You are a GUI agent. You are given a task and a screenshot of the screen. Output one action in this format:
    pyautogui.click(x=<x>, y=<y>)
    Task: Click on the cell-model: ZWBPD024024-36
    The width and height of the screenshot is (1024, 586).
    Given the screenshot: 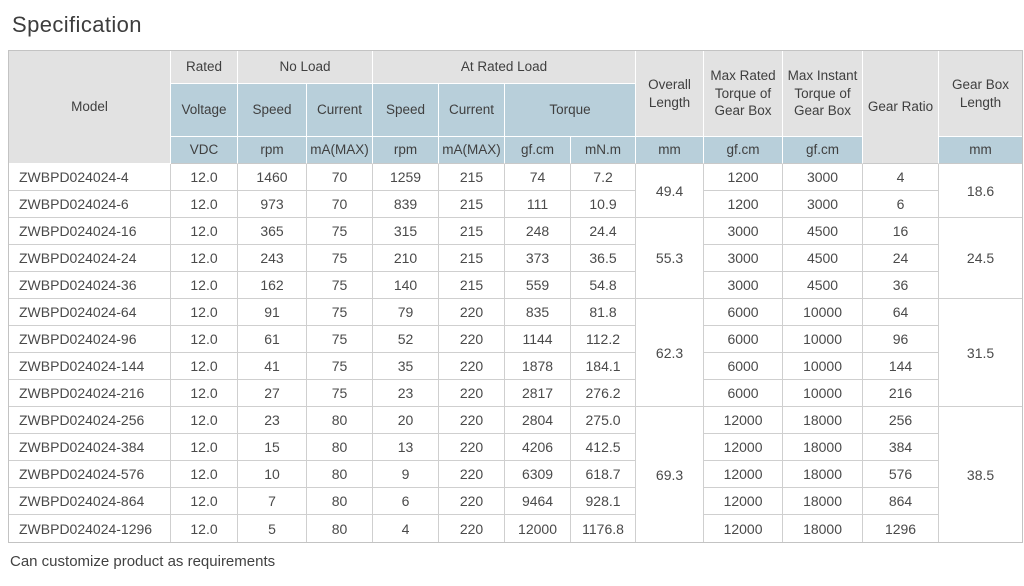 What is the action you would take?
    pyautogui.click(x=90, y=285)
    